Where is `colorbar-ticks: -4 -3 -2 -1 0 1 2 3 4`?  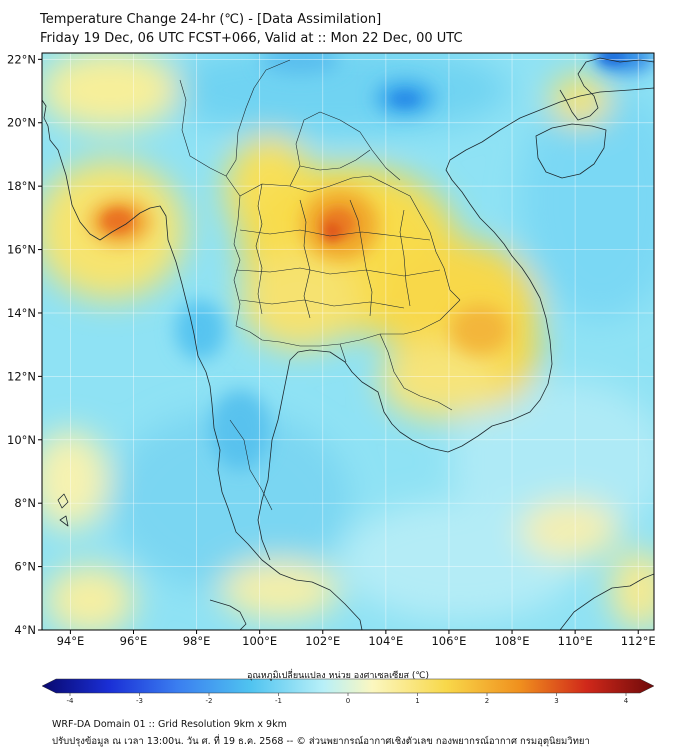
colorbar-ticks: -4 -3 -2 -1 0 1 2 3 4 is located at coordinates (348, 699).